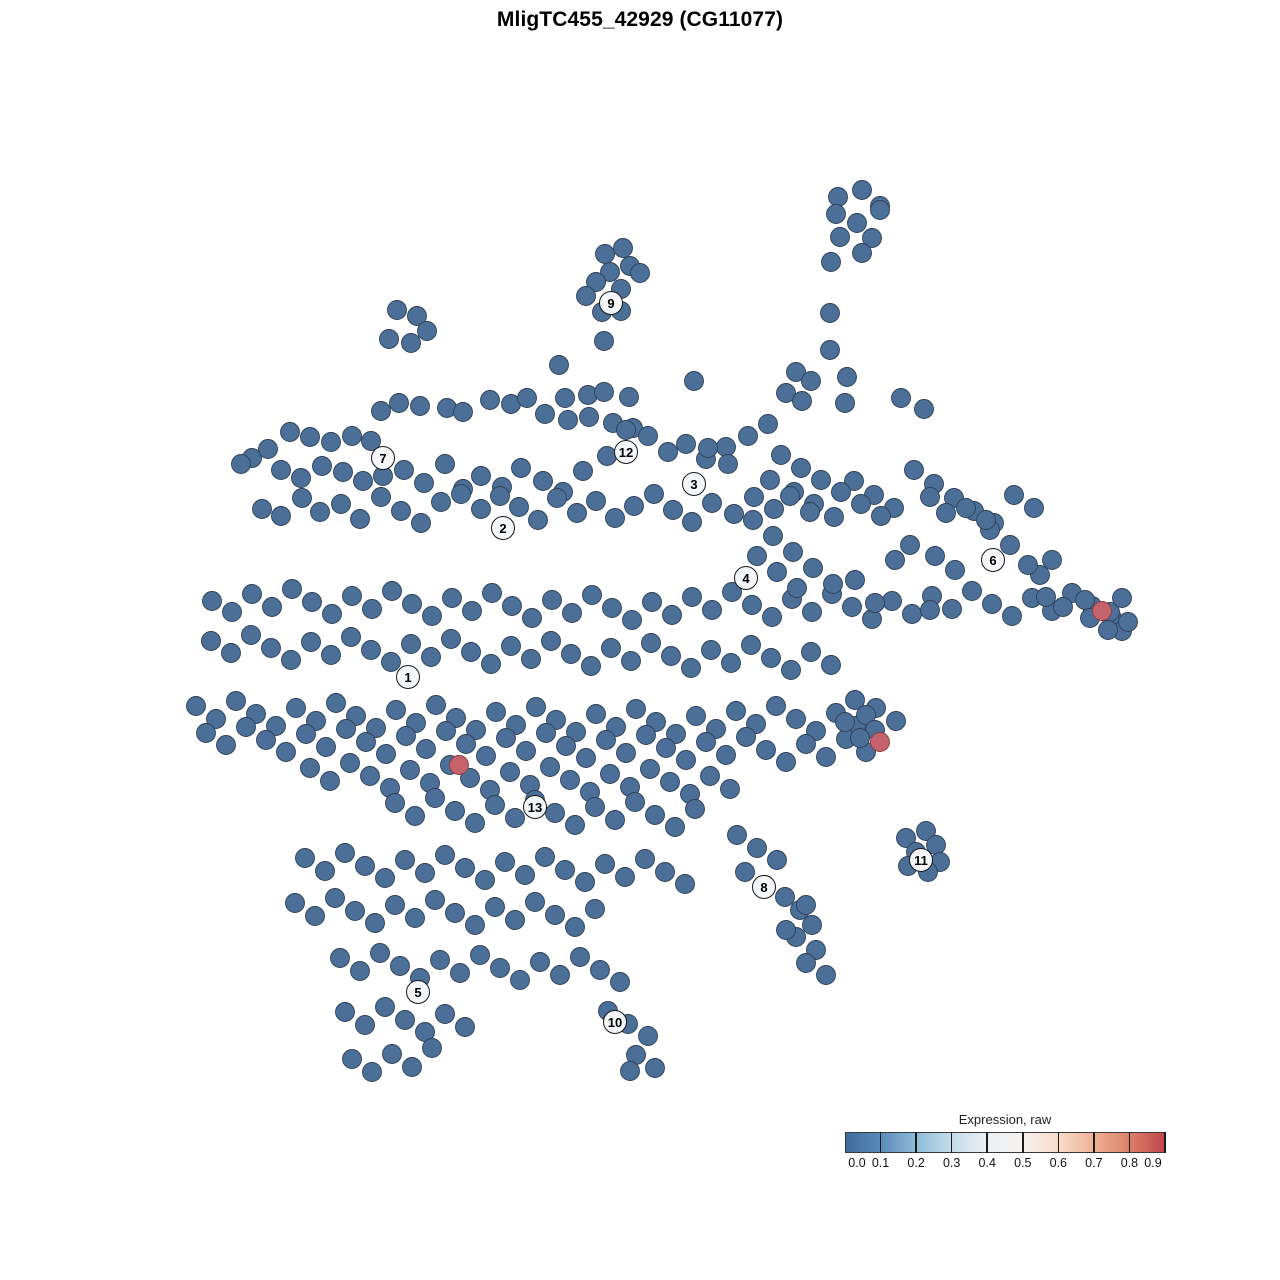 Image resolution: width=1280 pixels, height=1280 pixels. Describe the element at coordinates (615, 1022) in the screenshot. I see `cluster-label-10: 10` at that location.